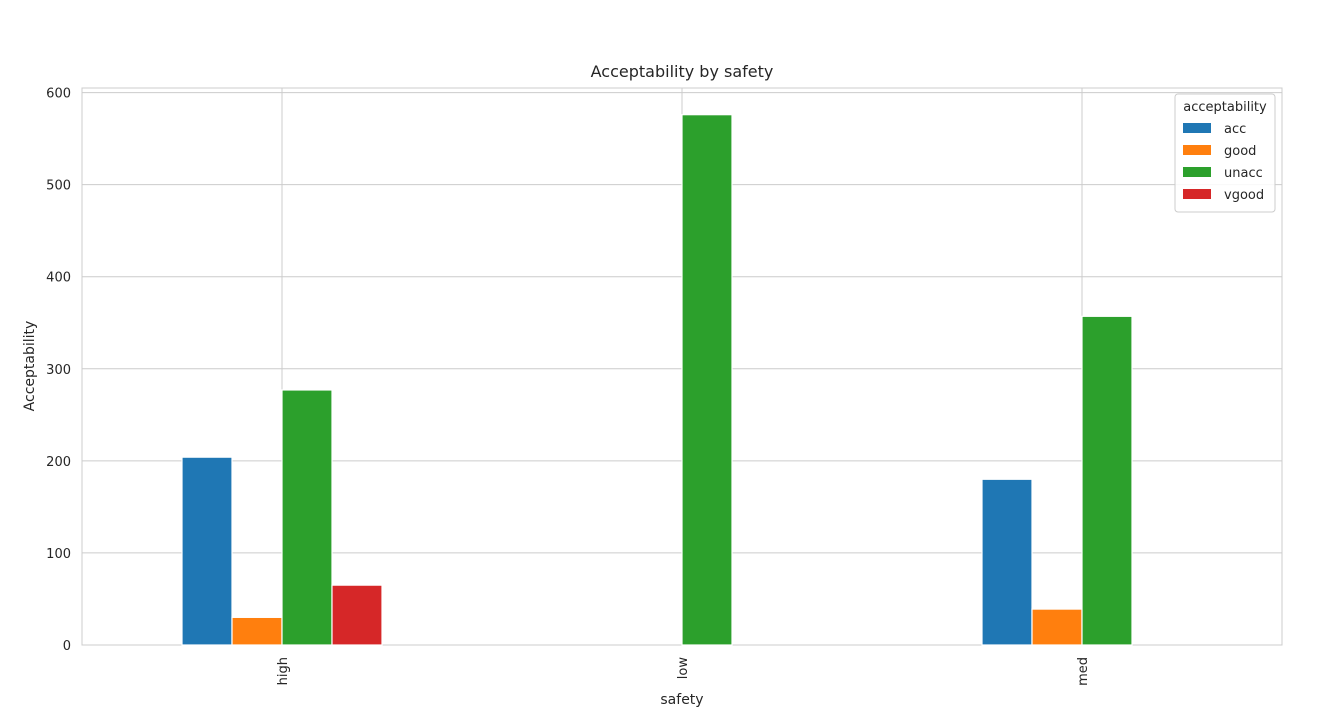  I want to click on legend-swatch-acc, so click(1197, 128).